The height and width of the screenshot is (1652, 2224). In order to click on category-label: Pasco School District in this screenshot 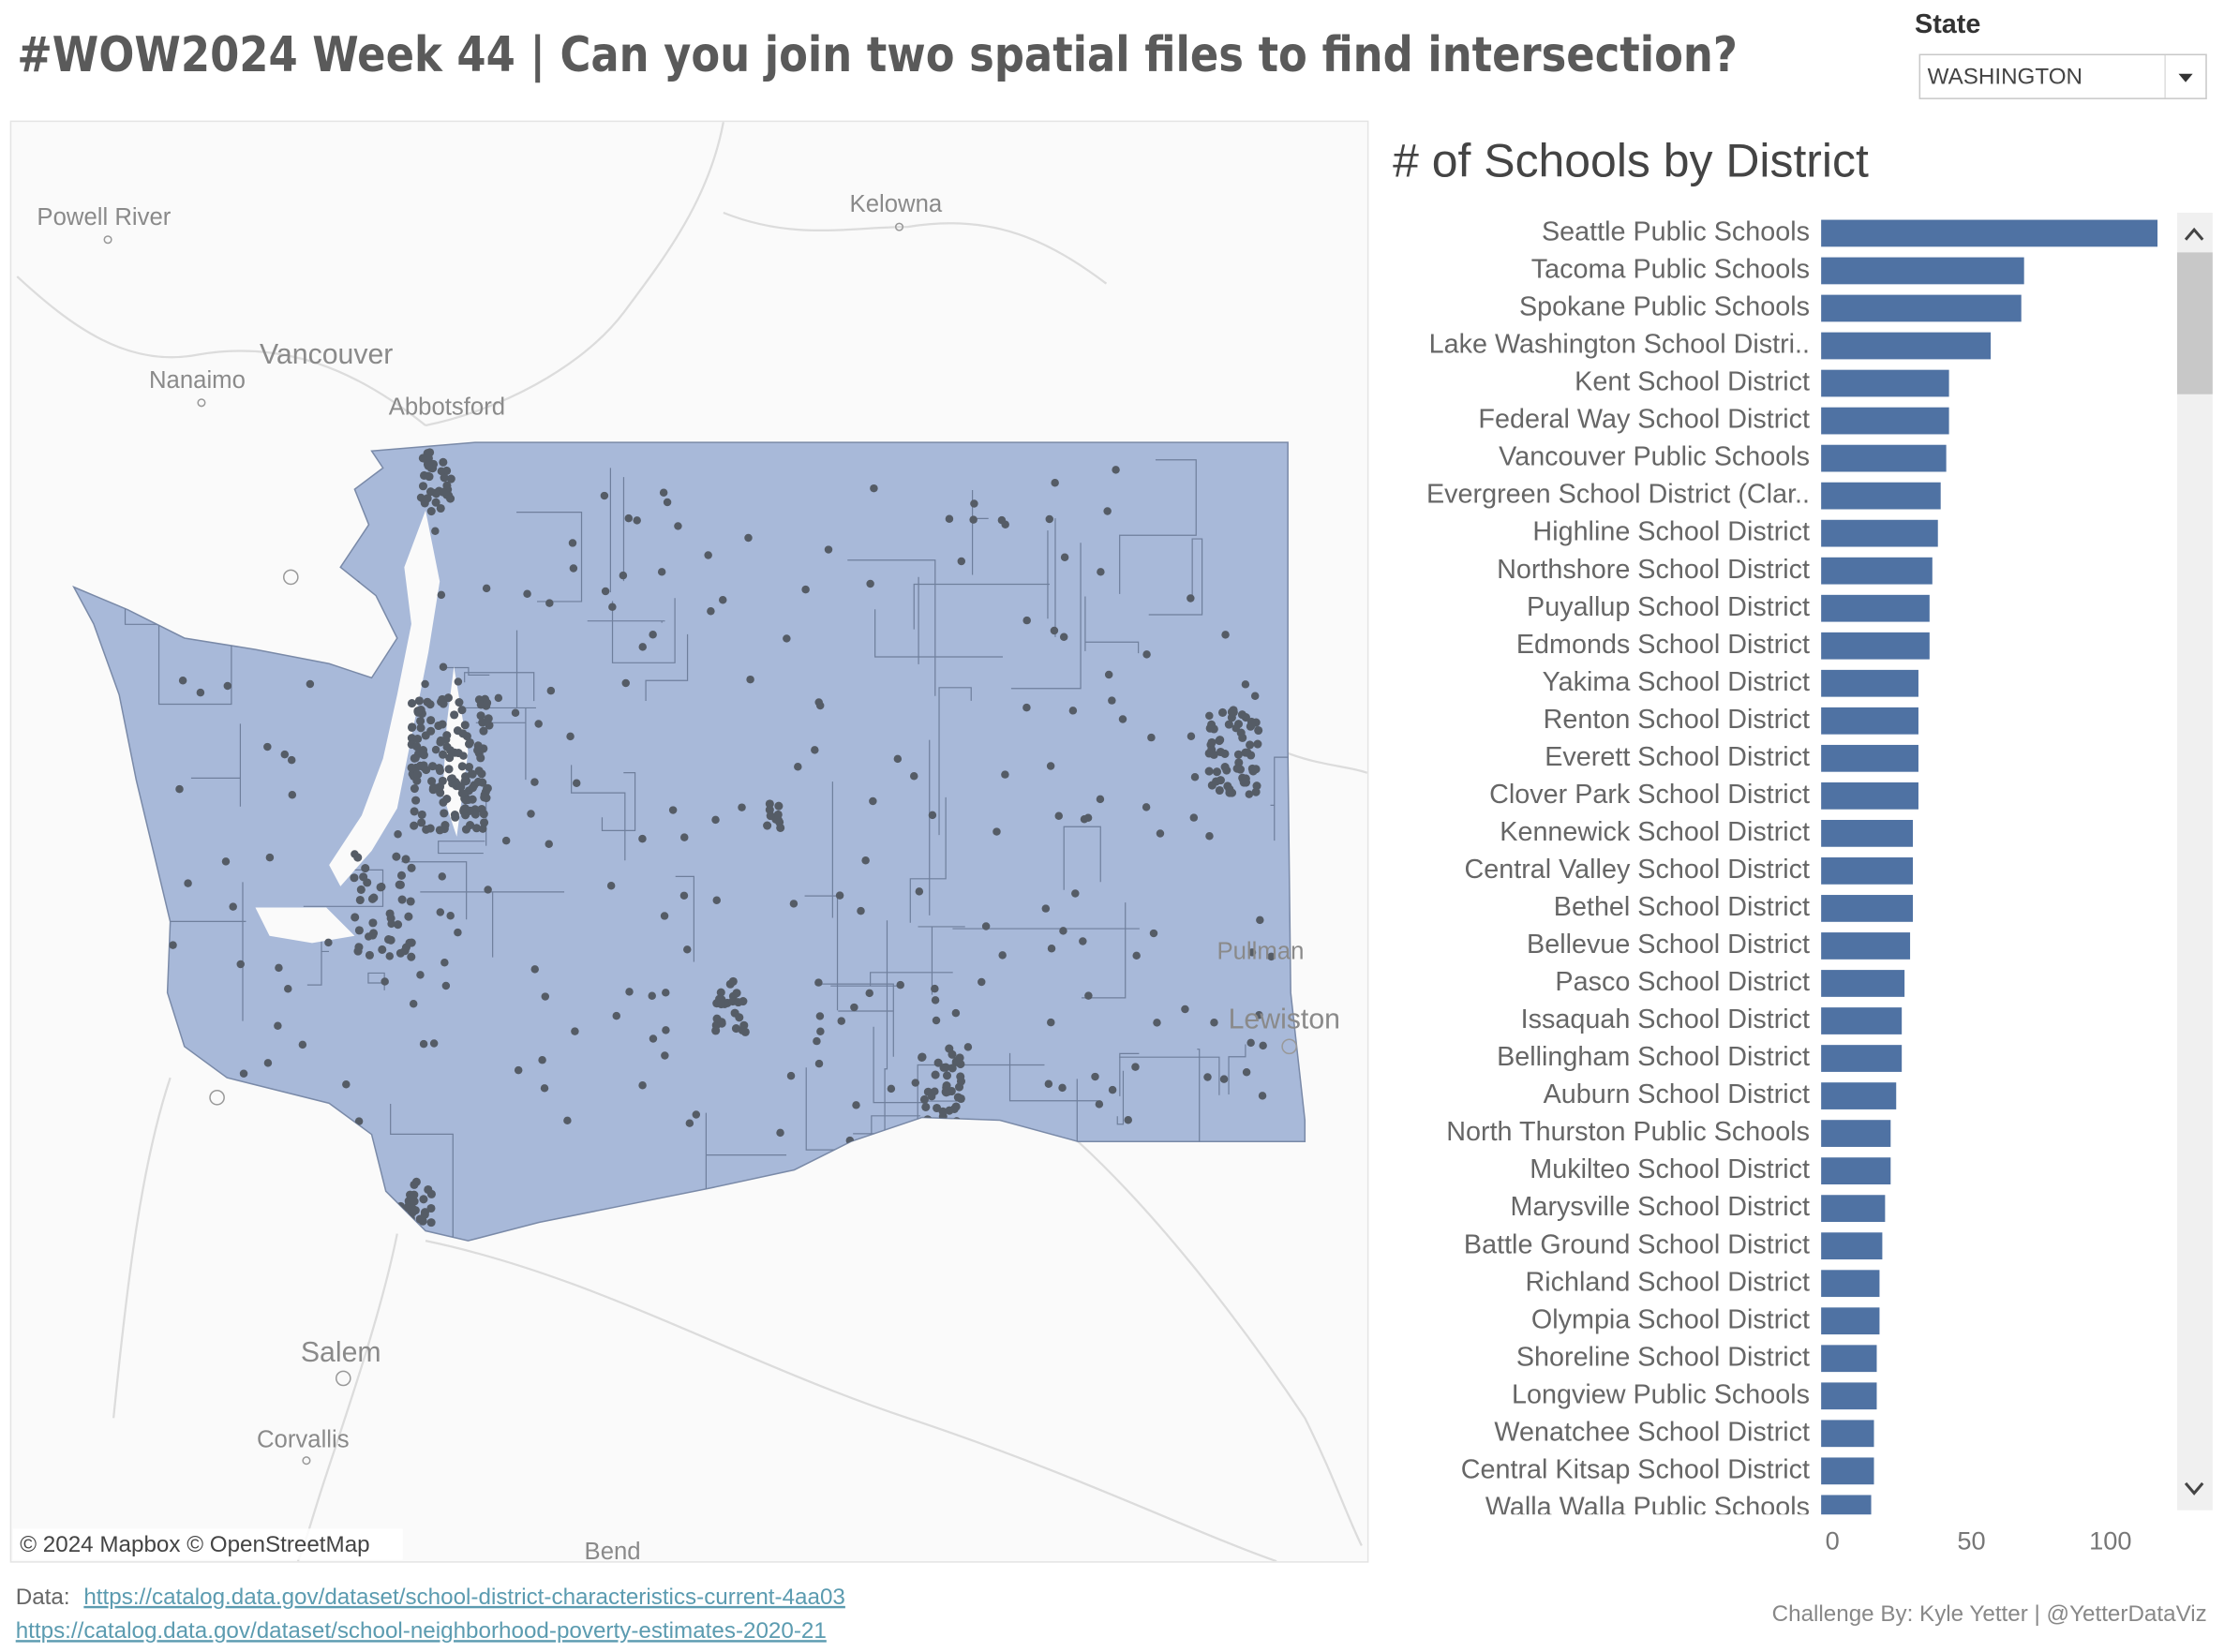, I will do `click(1683, 982)`.